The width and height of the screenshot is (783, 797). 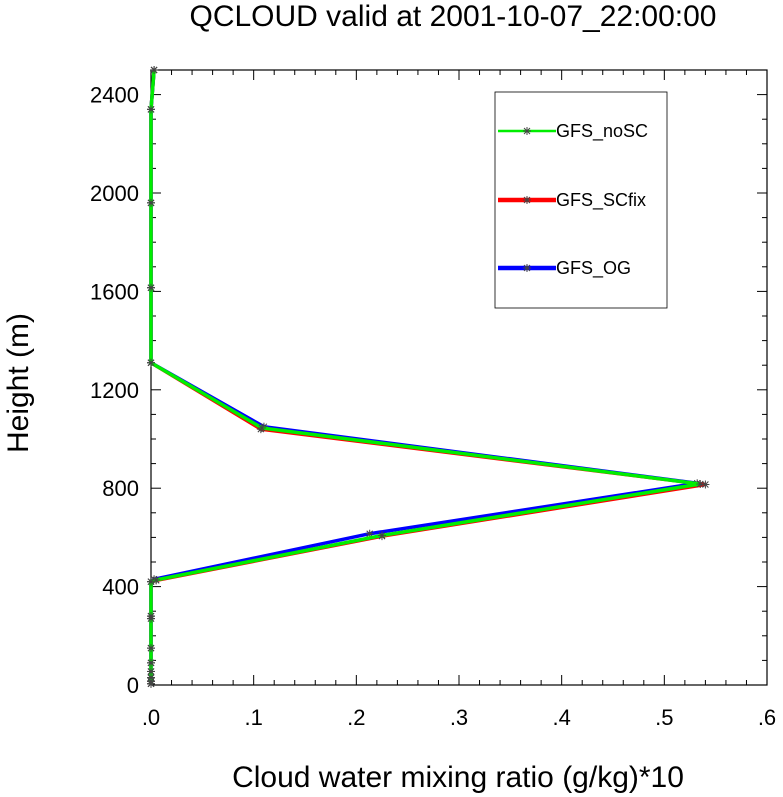 What do you see at coordinates (527, 200) in the screenshot?
I see `legend-marker-gfs-scfix` at bounding box center [527, 200].